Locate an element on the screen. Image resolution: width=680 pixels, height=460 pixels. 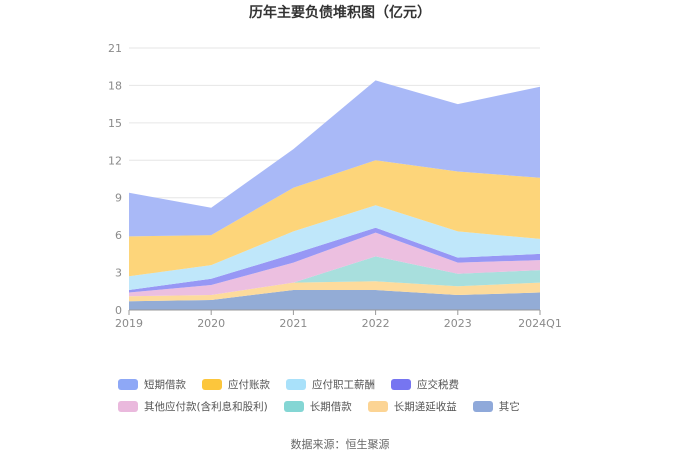
legend-item: 其它 is located at coordinates (496, 406).